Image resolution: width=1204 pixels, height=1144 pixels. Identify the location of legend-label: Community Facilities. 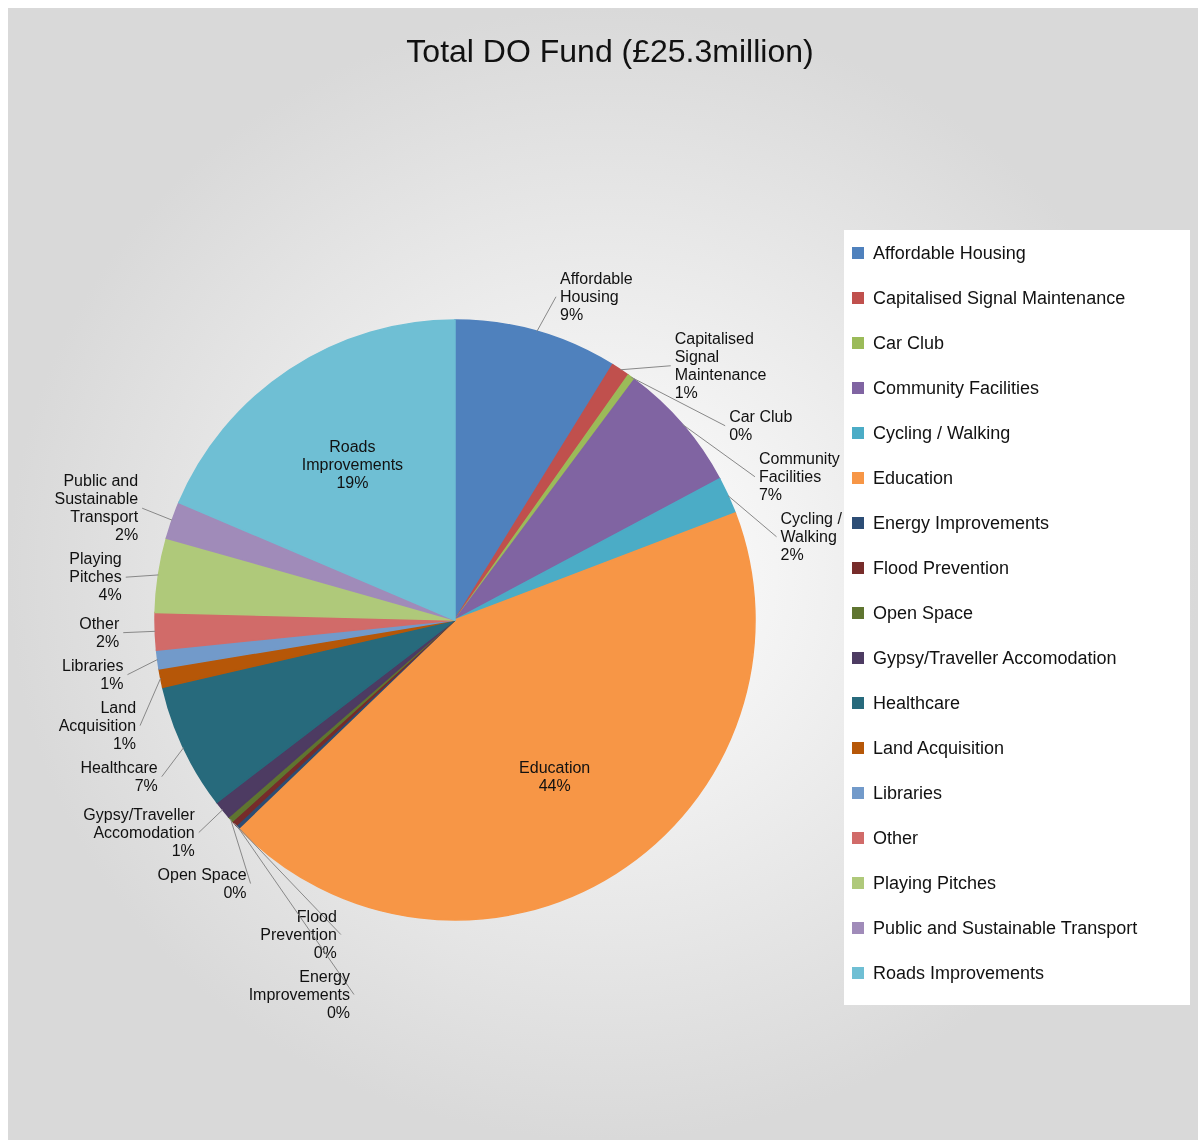
(956, 388).